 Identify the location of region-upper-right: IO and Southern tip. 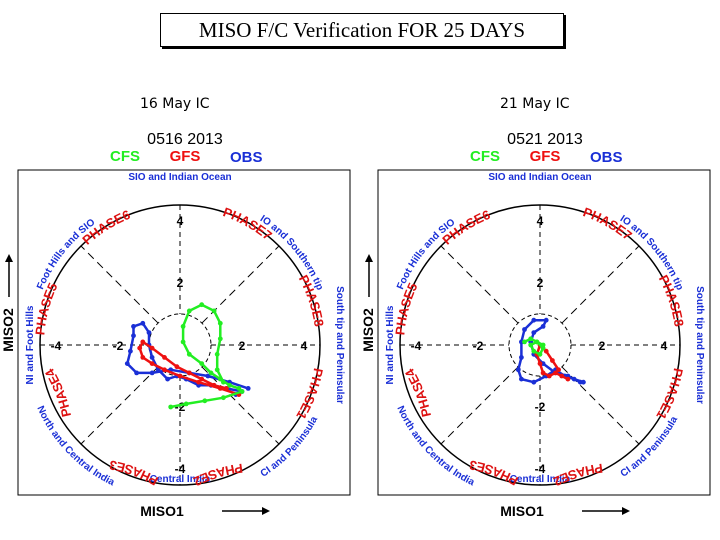
(291, 252).